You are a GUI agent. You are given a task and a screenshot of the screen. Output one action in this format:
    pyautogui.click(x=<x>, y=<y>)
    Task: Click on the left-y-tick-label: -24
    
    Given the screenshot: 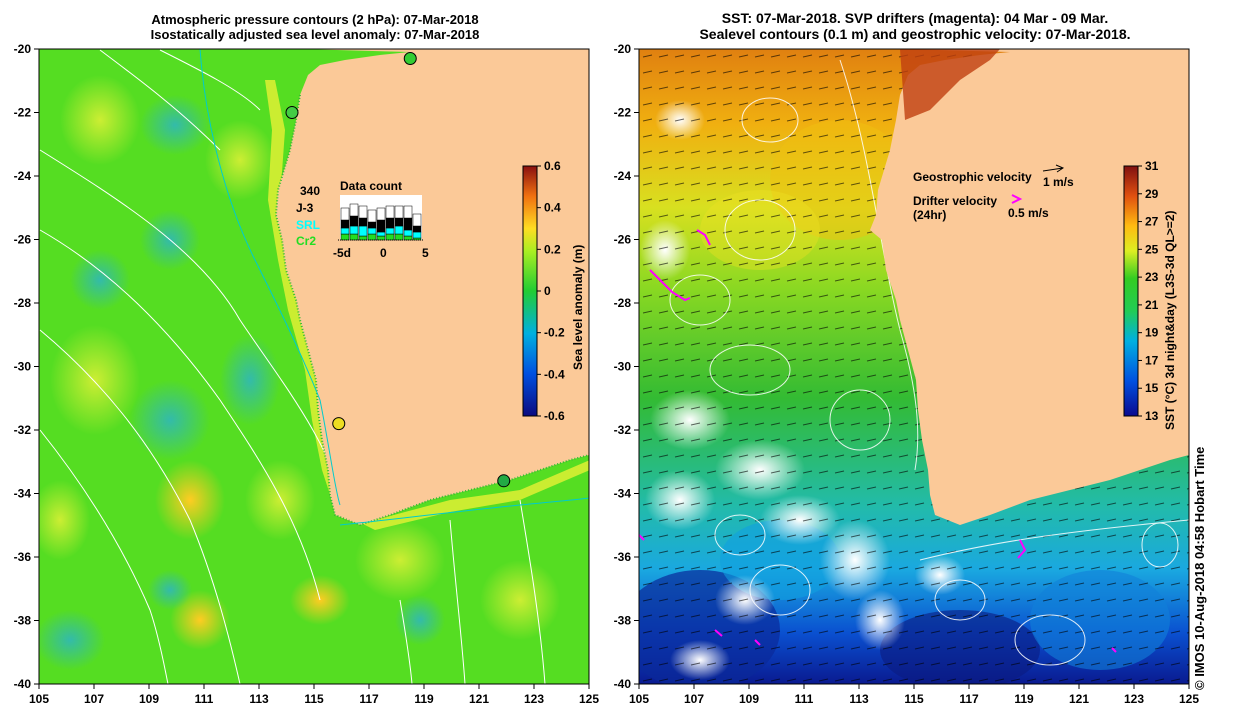 What is the action you would take?
    pyautogui.click(x=23, y=176)
    